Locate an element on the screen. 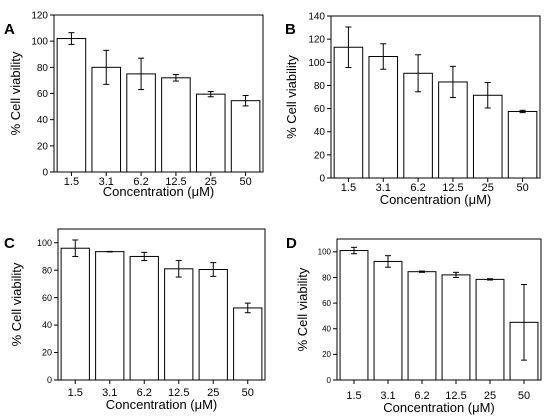 The image size is (550, 417). panel-letter: C is located at coordinates (9, 243).